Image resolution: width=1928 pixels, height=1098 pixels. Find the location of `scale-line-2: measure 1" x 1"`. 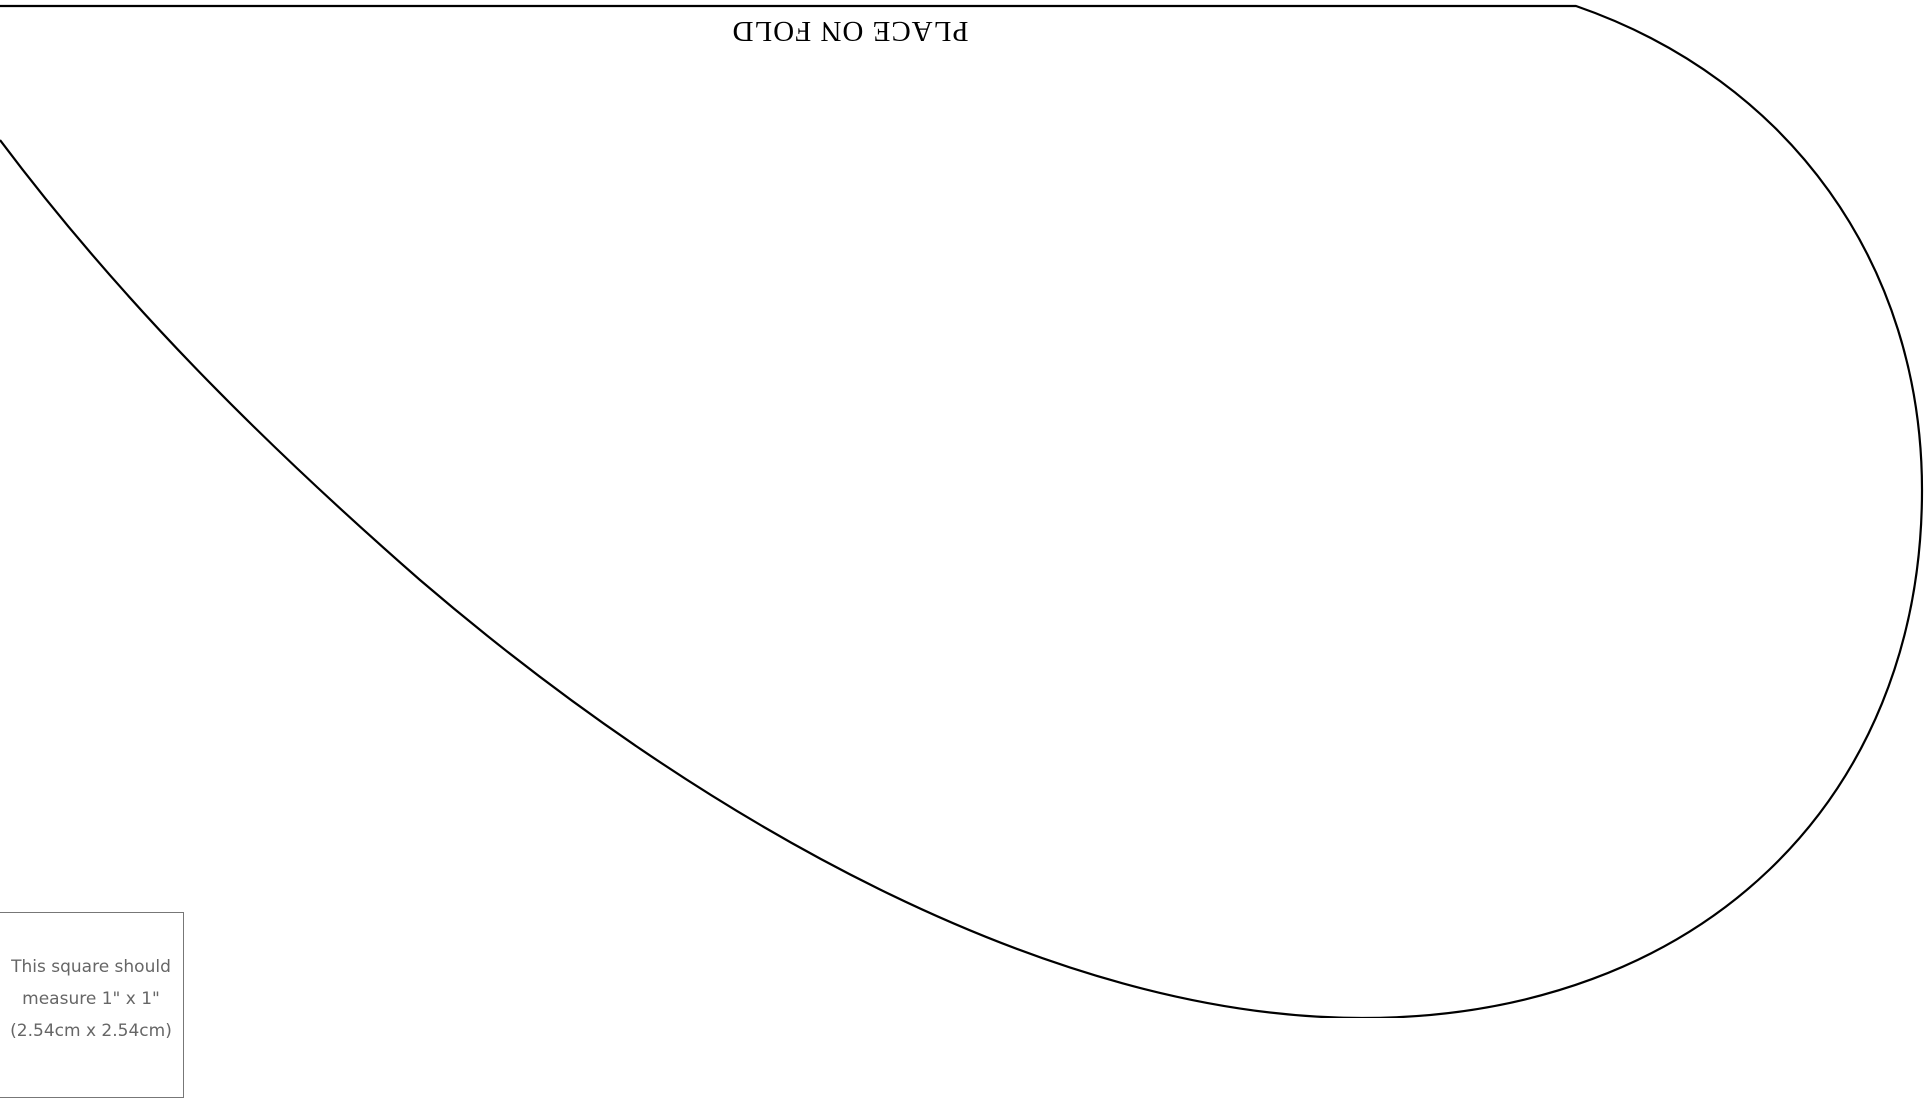

scale-line-2: measure 1" x 1" is located at coordinates (91, 999).